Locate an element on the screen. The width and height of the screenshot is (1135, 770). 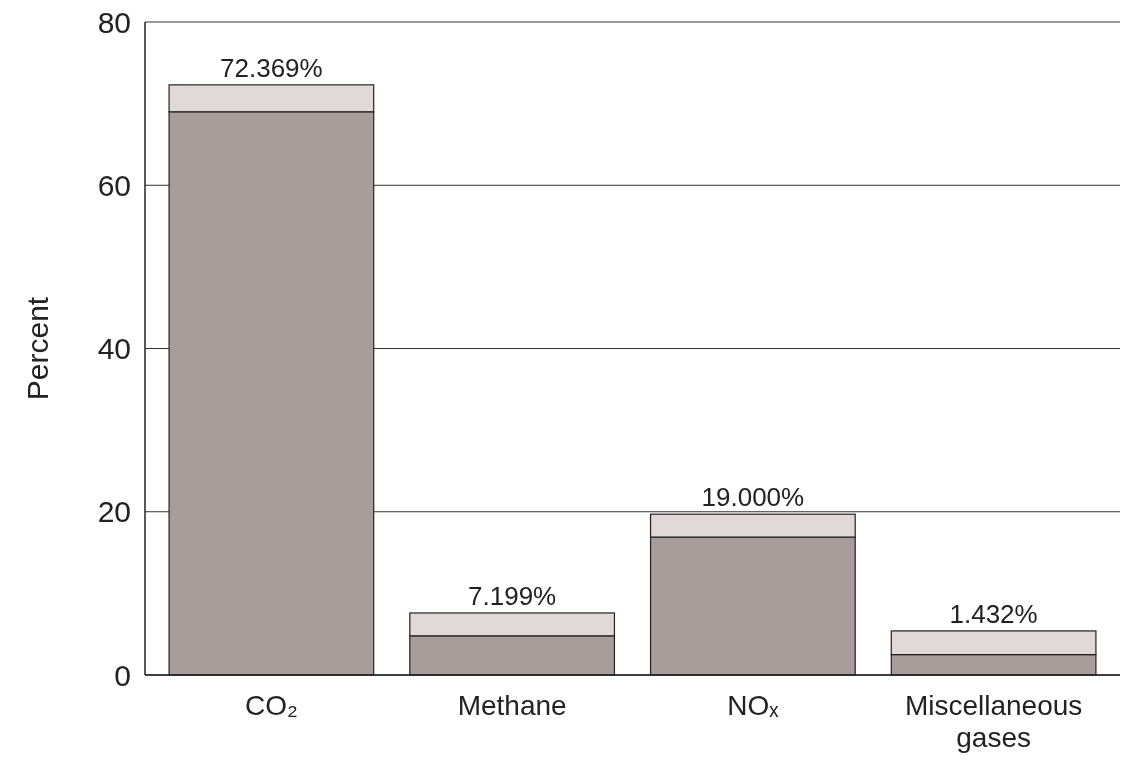
x-tick-label: Methane is located at coordinates (512, 705).